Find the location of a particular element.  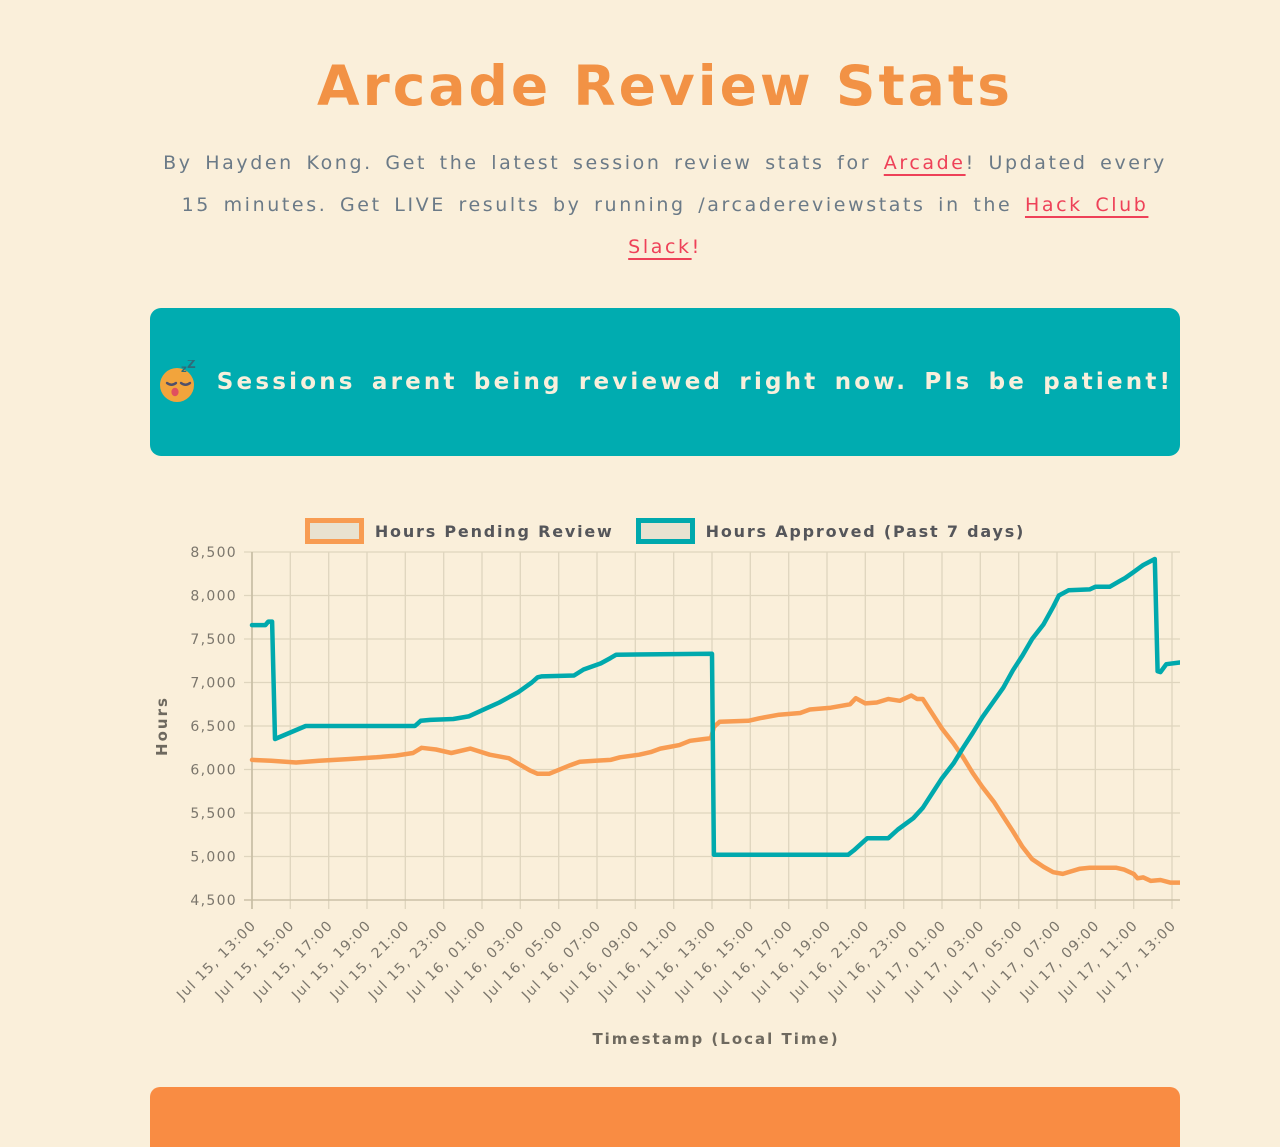

legend-item-pending: Hours Pending Review is located at coordinates (459, 531).